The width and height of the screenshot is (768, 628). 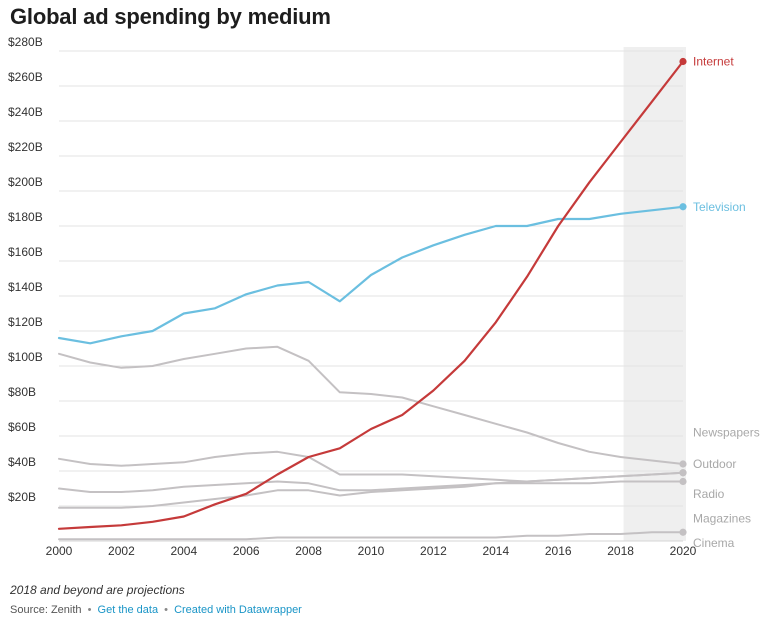 What do you see at coordinates (22, 392) in the screenshot?
I see `y-tick-label: $80B` at bounding box center [22, 392].